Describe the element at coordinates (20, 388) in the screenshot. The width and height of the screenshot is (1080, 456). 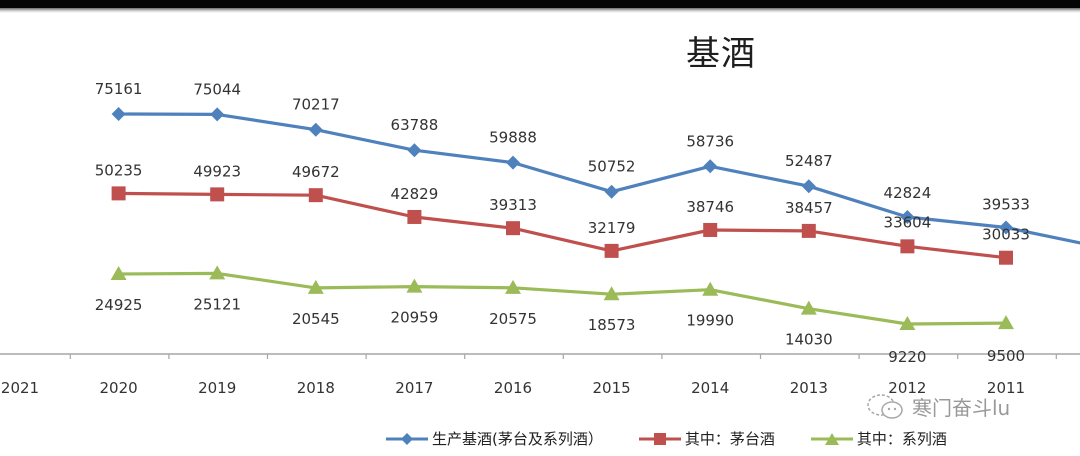
I see `x-tick-label: 2021` at that location.